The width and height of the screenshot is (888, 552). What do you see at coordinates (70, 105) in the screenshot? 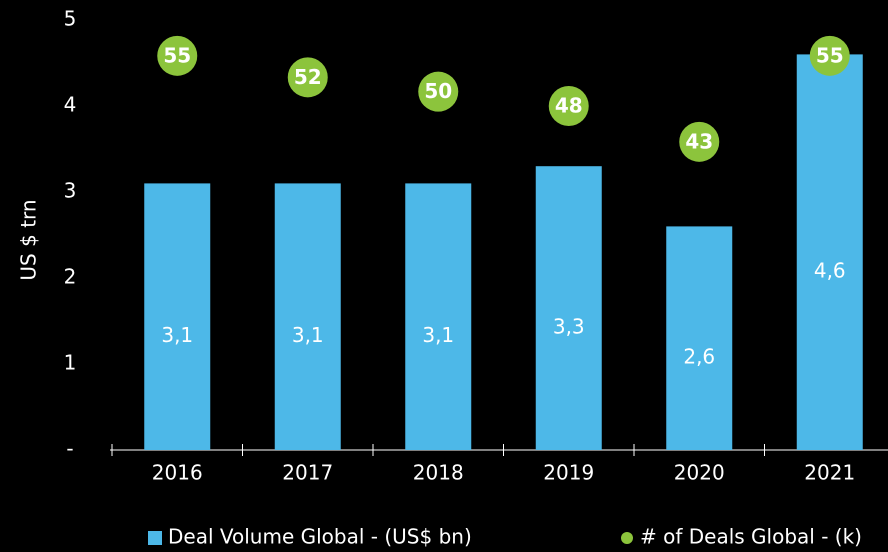
I see `y-tick-label: 4` at bounding box center [70, 105].